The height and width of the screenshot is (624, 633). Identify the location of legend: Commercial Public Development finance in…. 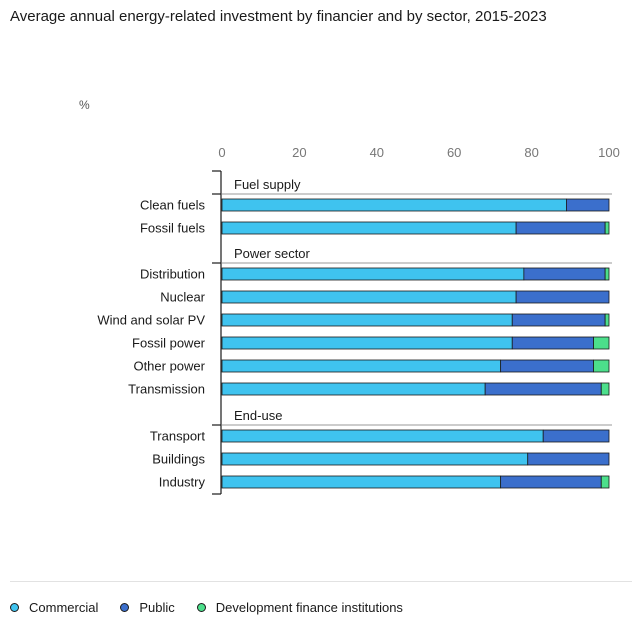
(217, 607).